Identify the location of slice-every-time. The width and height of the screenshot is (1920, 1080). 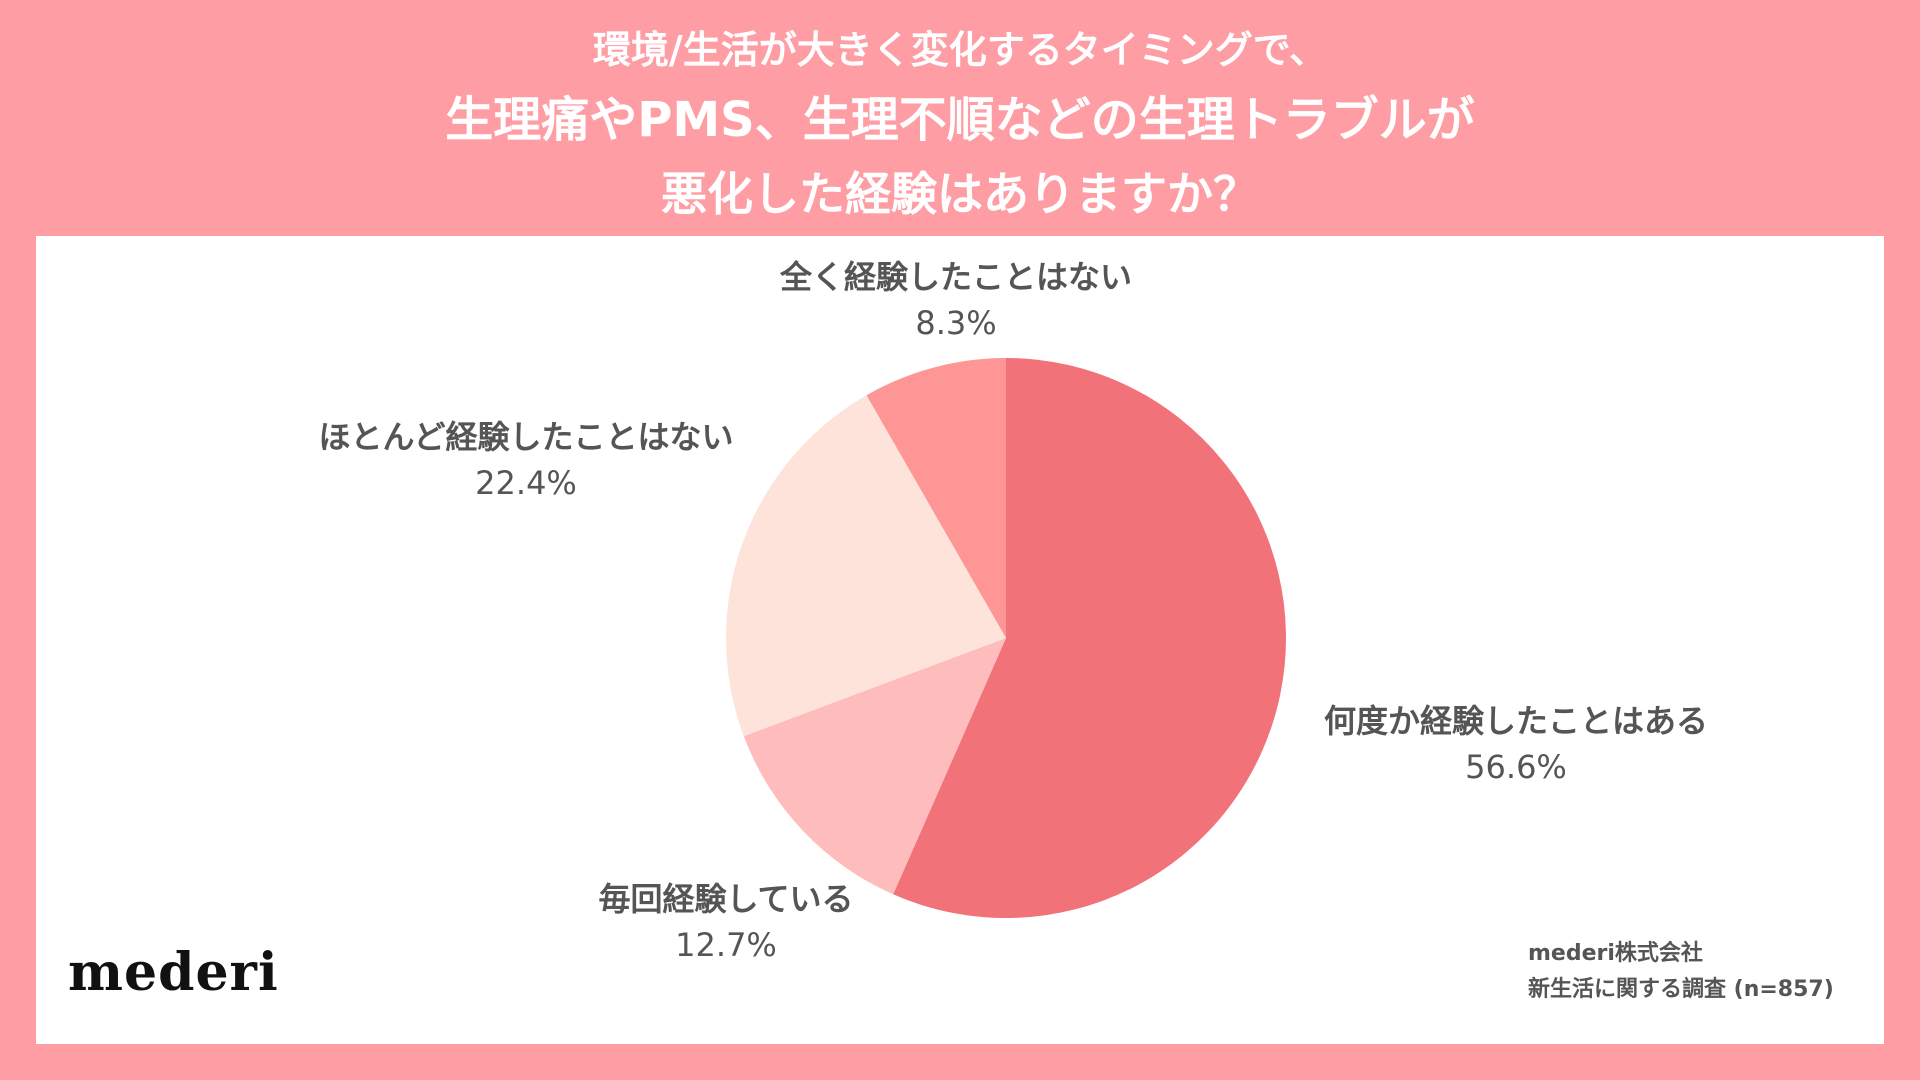
(874, 766).